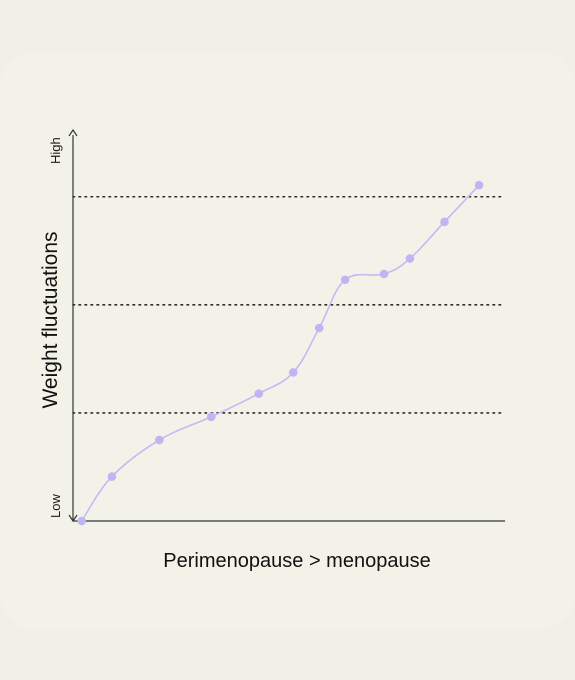  I want to click on y-axis-arrow-down-icon, so click(73, 518).